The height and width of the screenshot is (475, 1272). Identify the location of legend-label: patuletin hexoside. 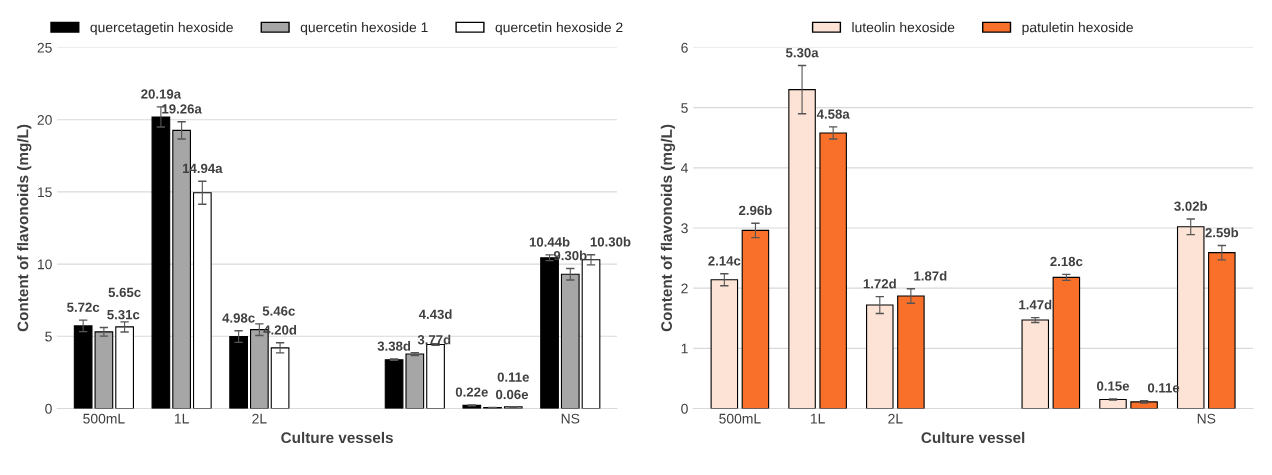
(1077, 28).